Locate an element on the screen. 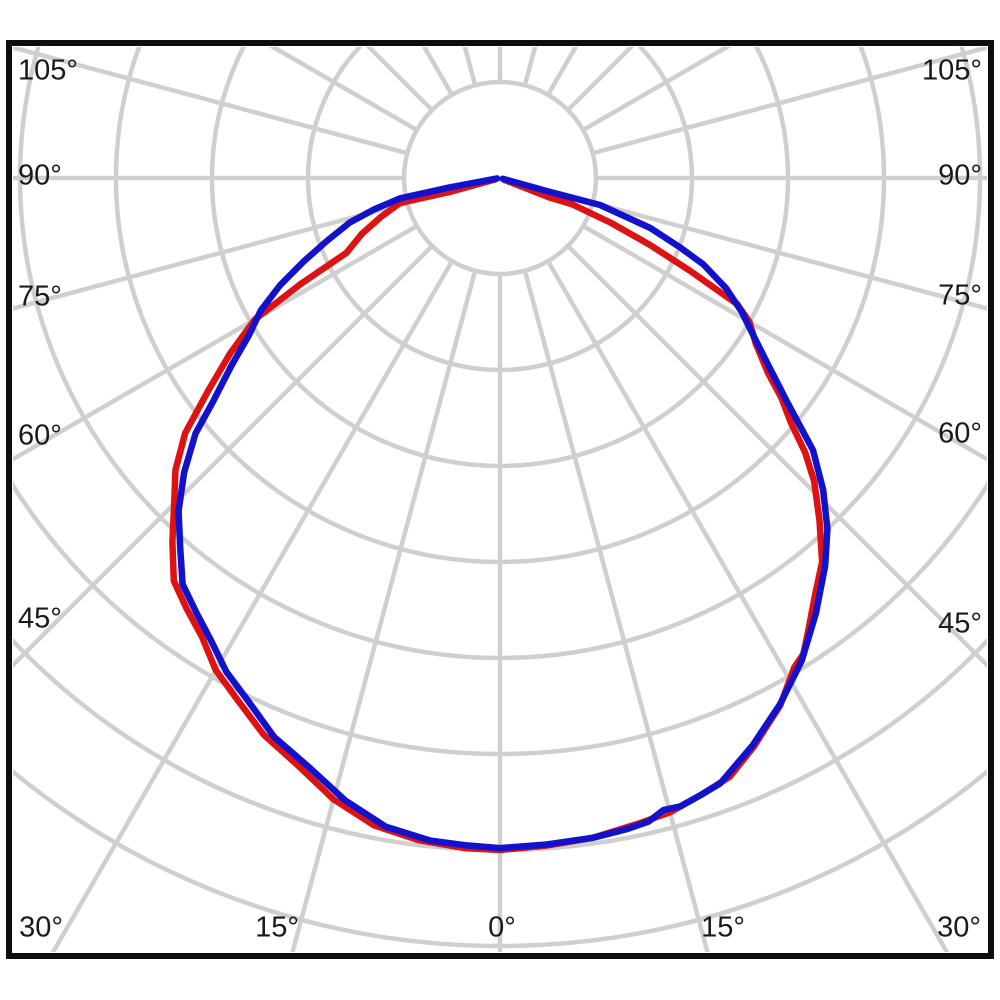  angle-label-right-60°: 60° is located at coordinates (960, 434).